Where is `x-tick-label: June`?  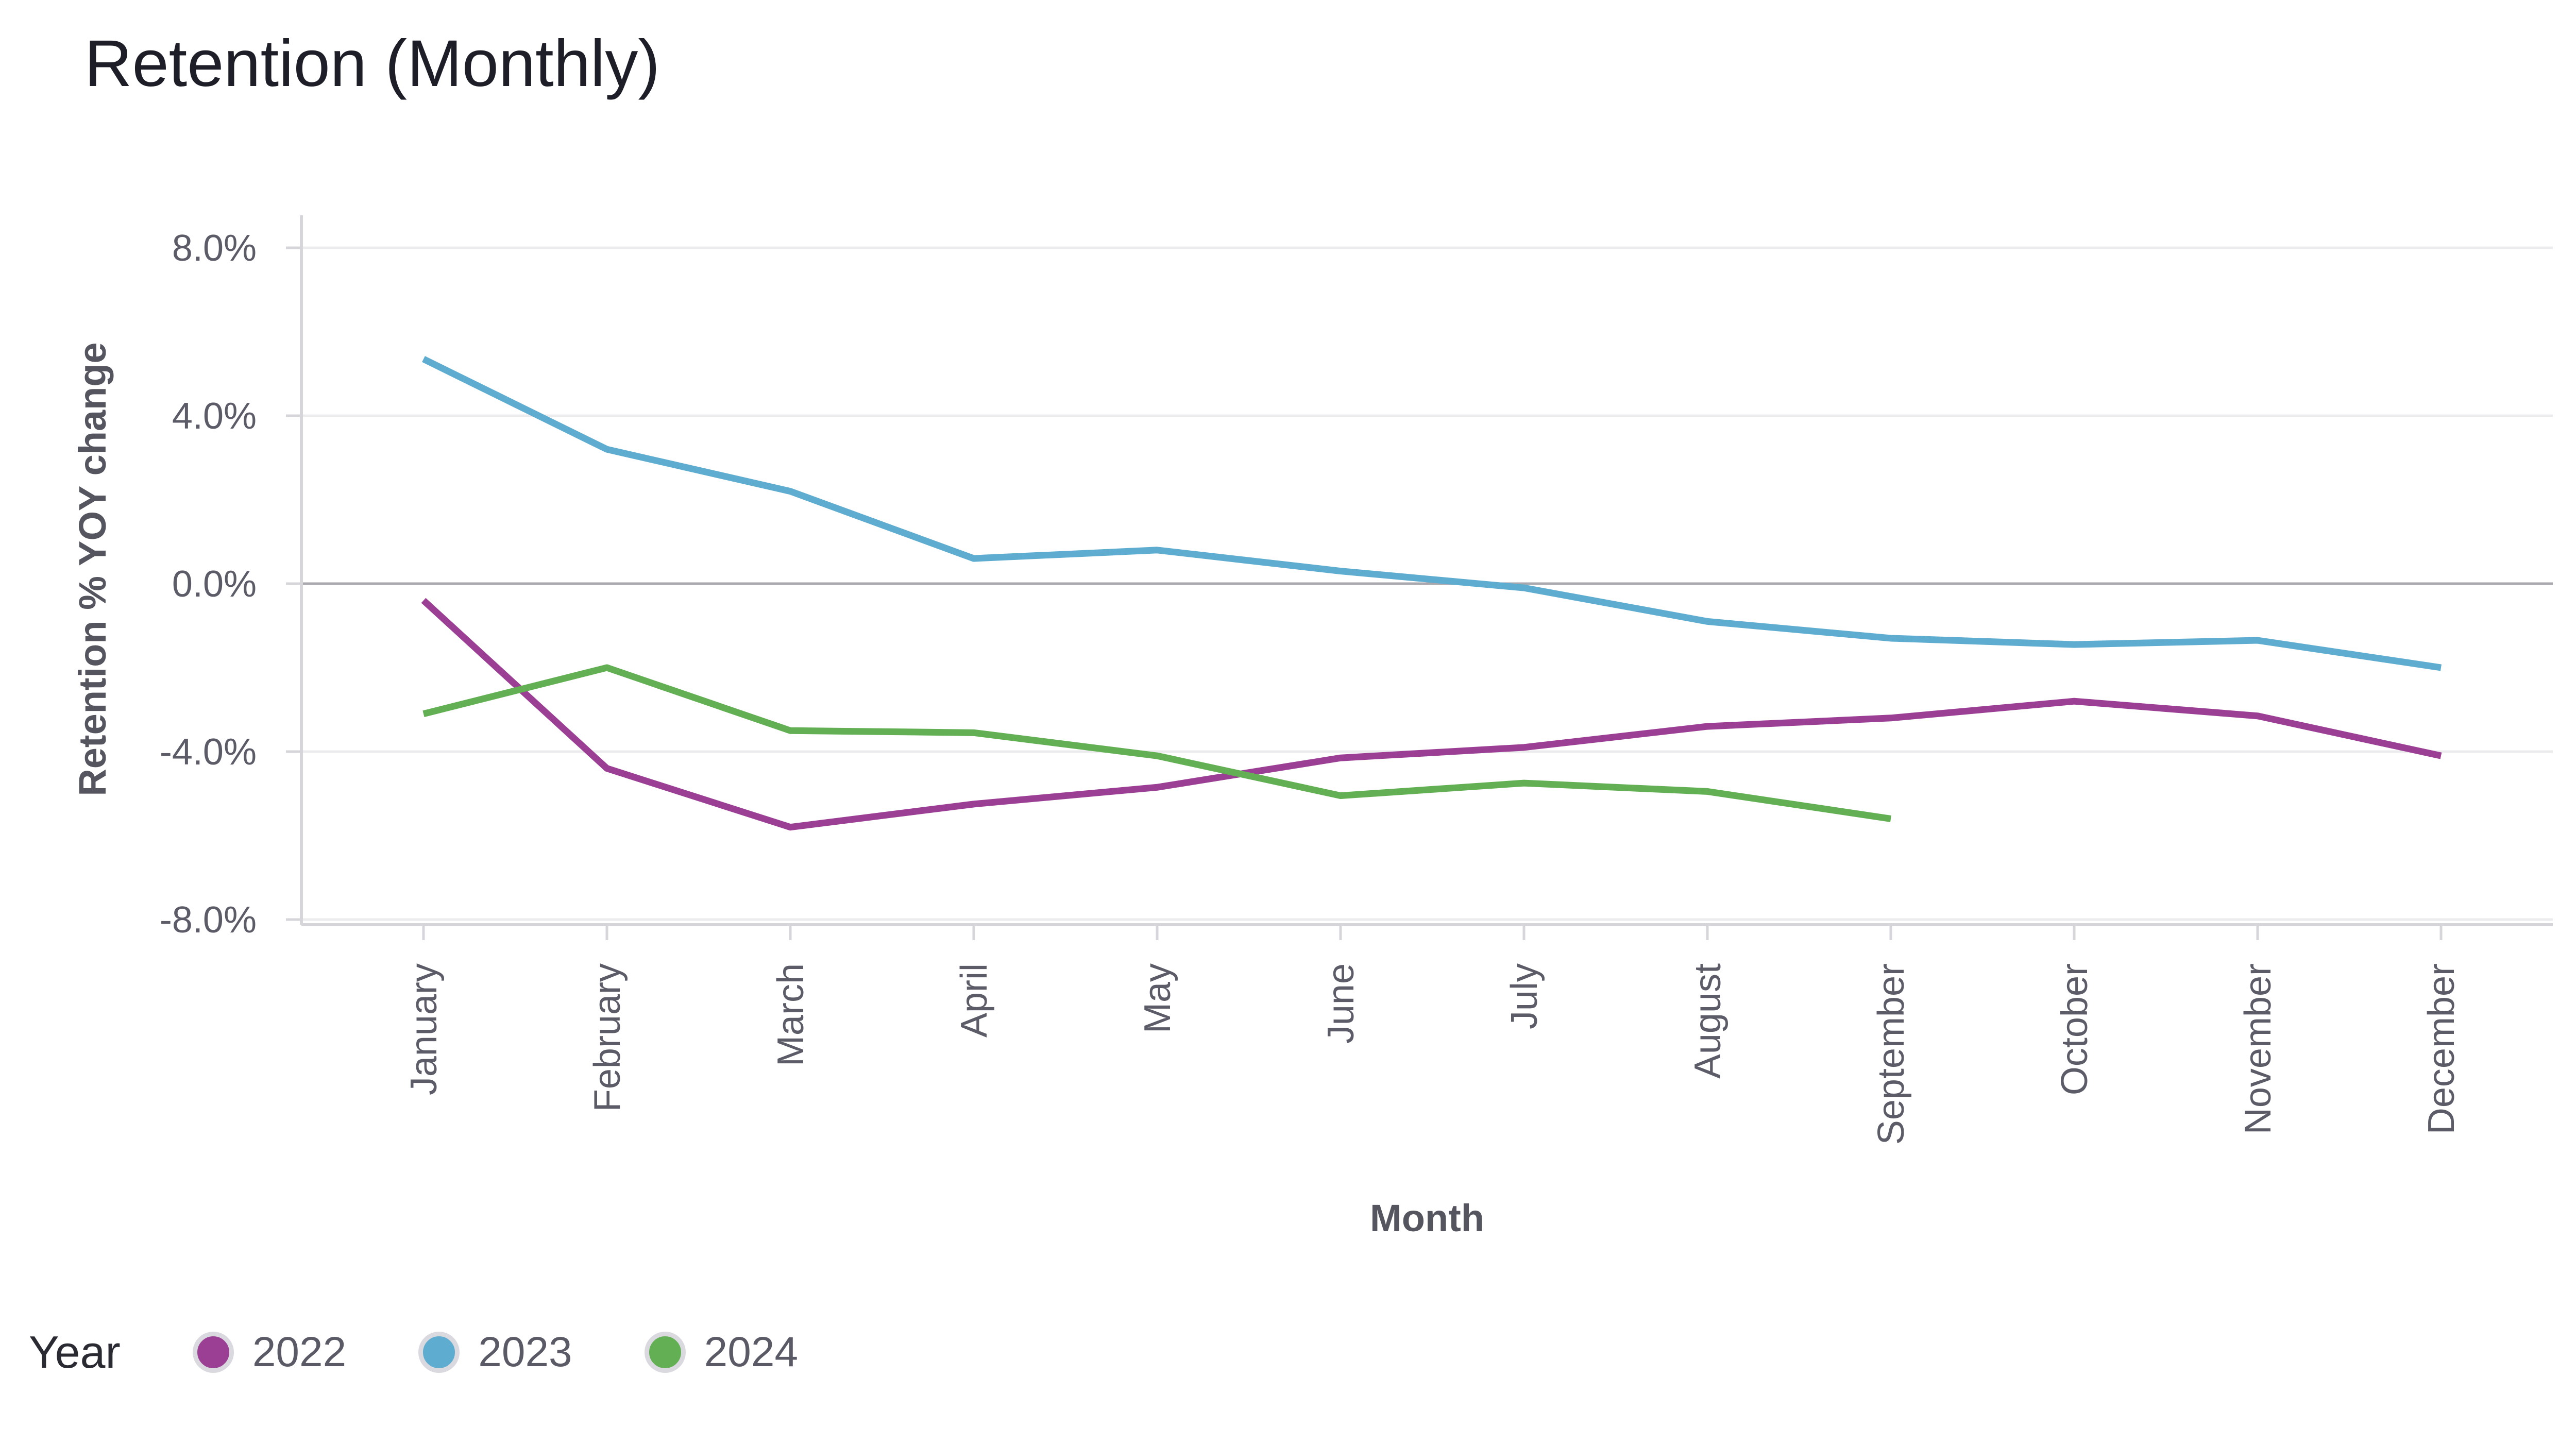
x-tick-label: June is located at coordinates (1341, 1003).